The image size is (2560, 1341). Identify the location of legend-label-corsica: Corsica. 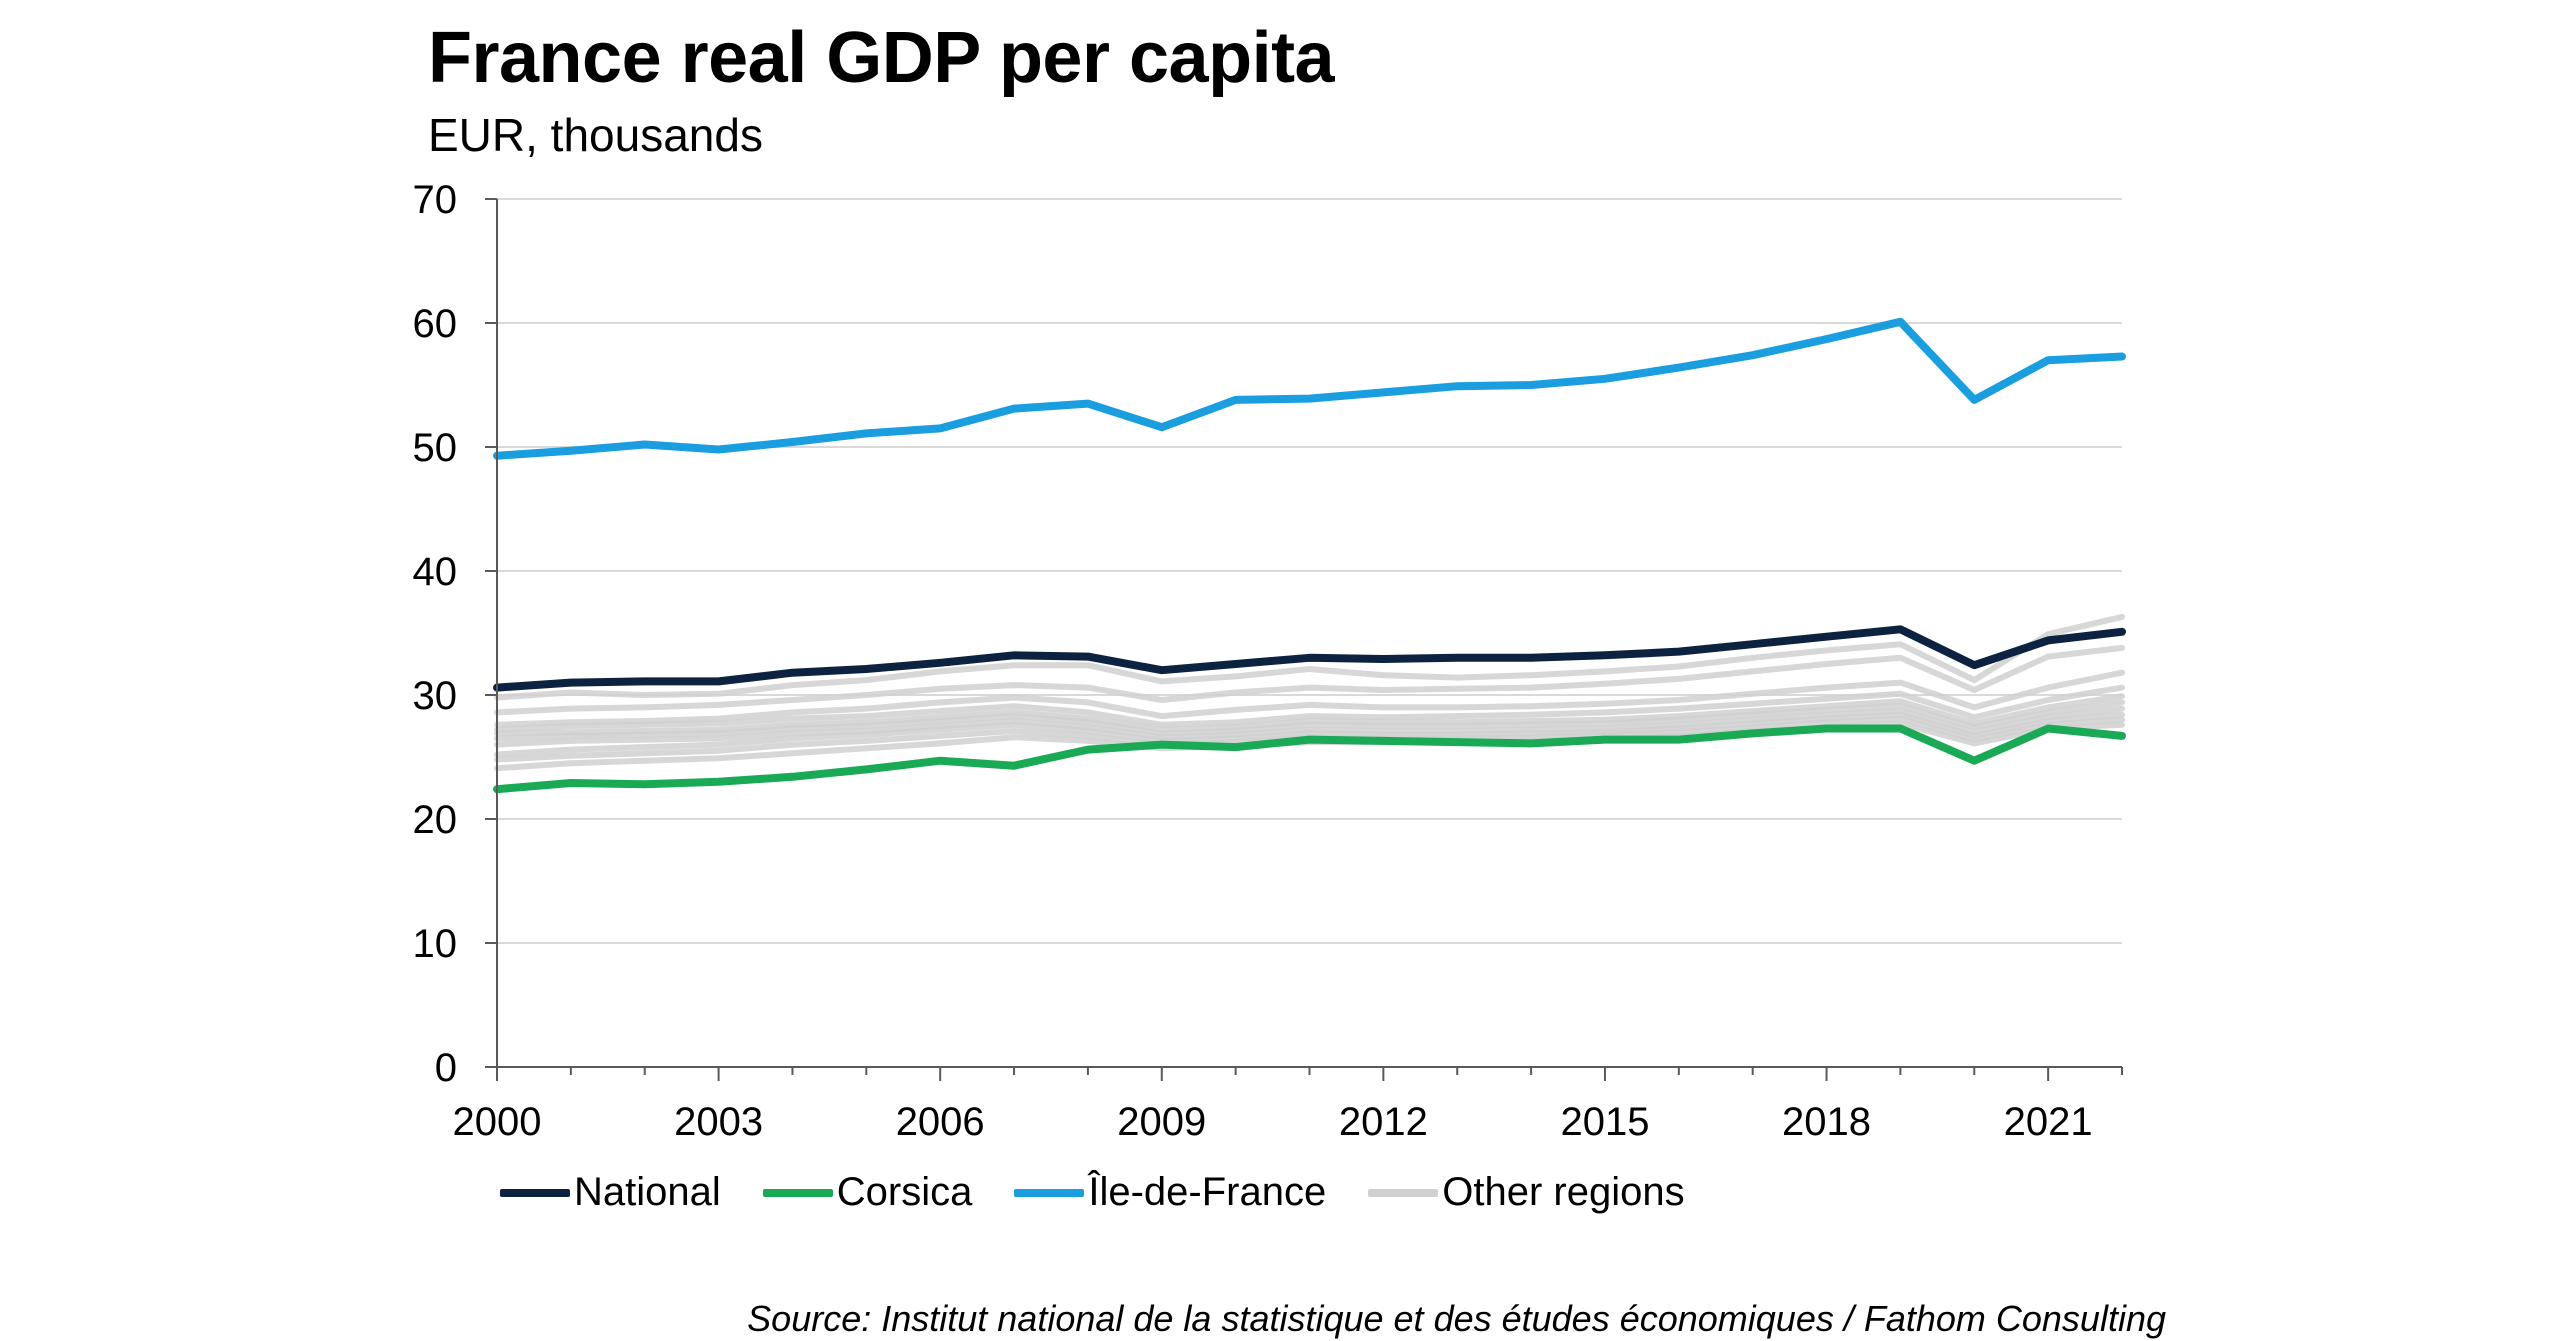
(904, 1192).